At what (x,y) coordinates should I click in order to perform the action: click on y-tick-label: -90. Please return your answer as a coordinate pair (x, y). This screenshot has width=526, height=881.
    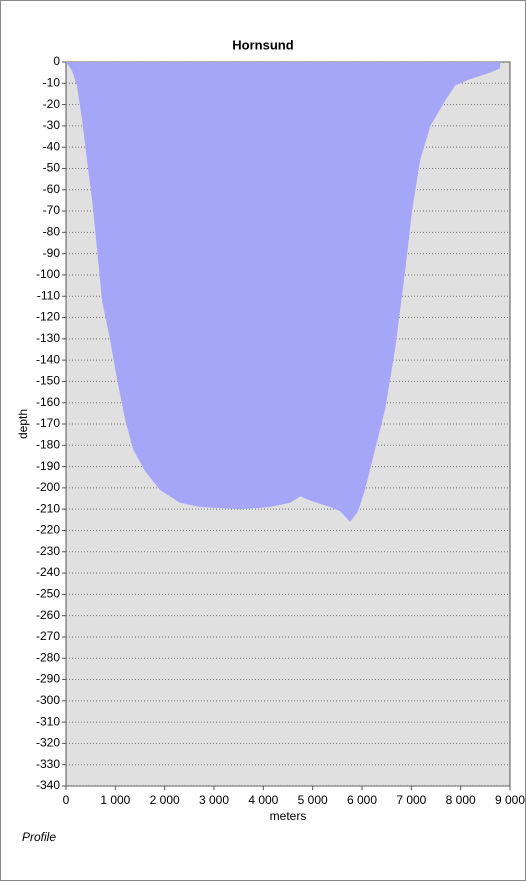
    Looking at the image, I should click on (52, 253).